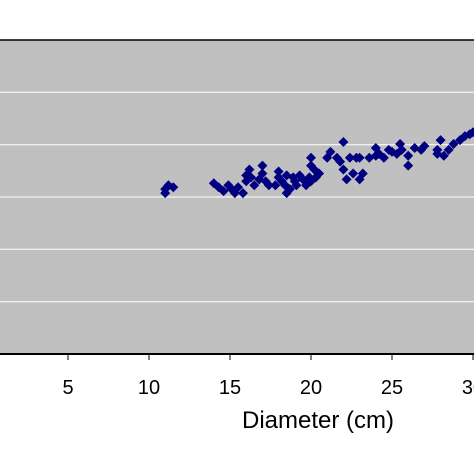 This screenshot has height=474, width=474. I want to click on x-tick-label: 15, so click(230, 388).